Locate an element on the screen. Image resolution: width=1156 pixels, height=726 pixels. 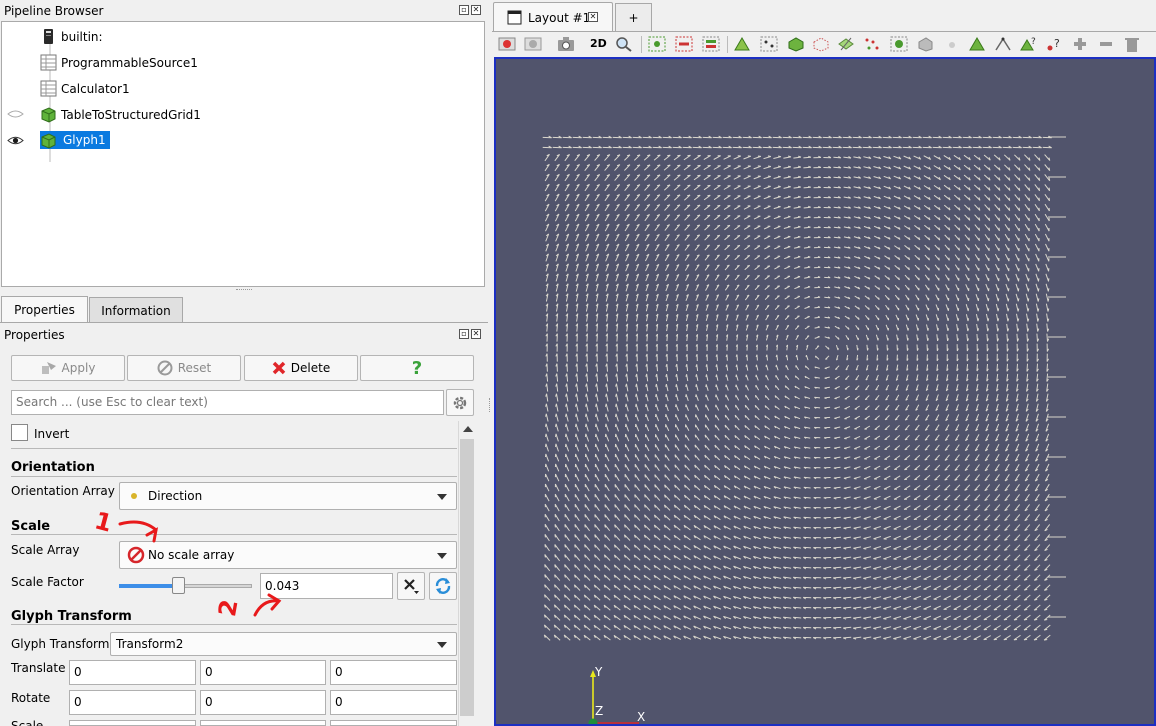
refresh-icon is located at coordinates (443, 586).